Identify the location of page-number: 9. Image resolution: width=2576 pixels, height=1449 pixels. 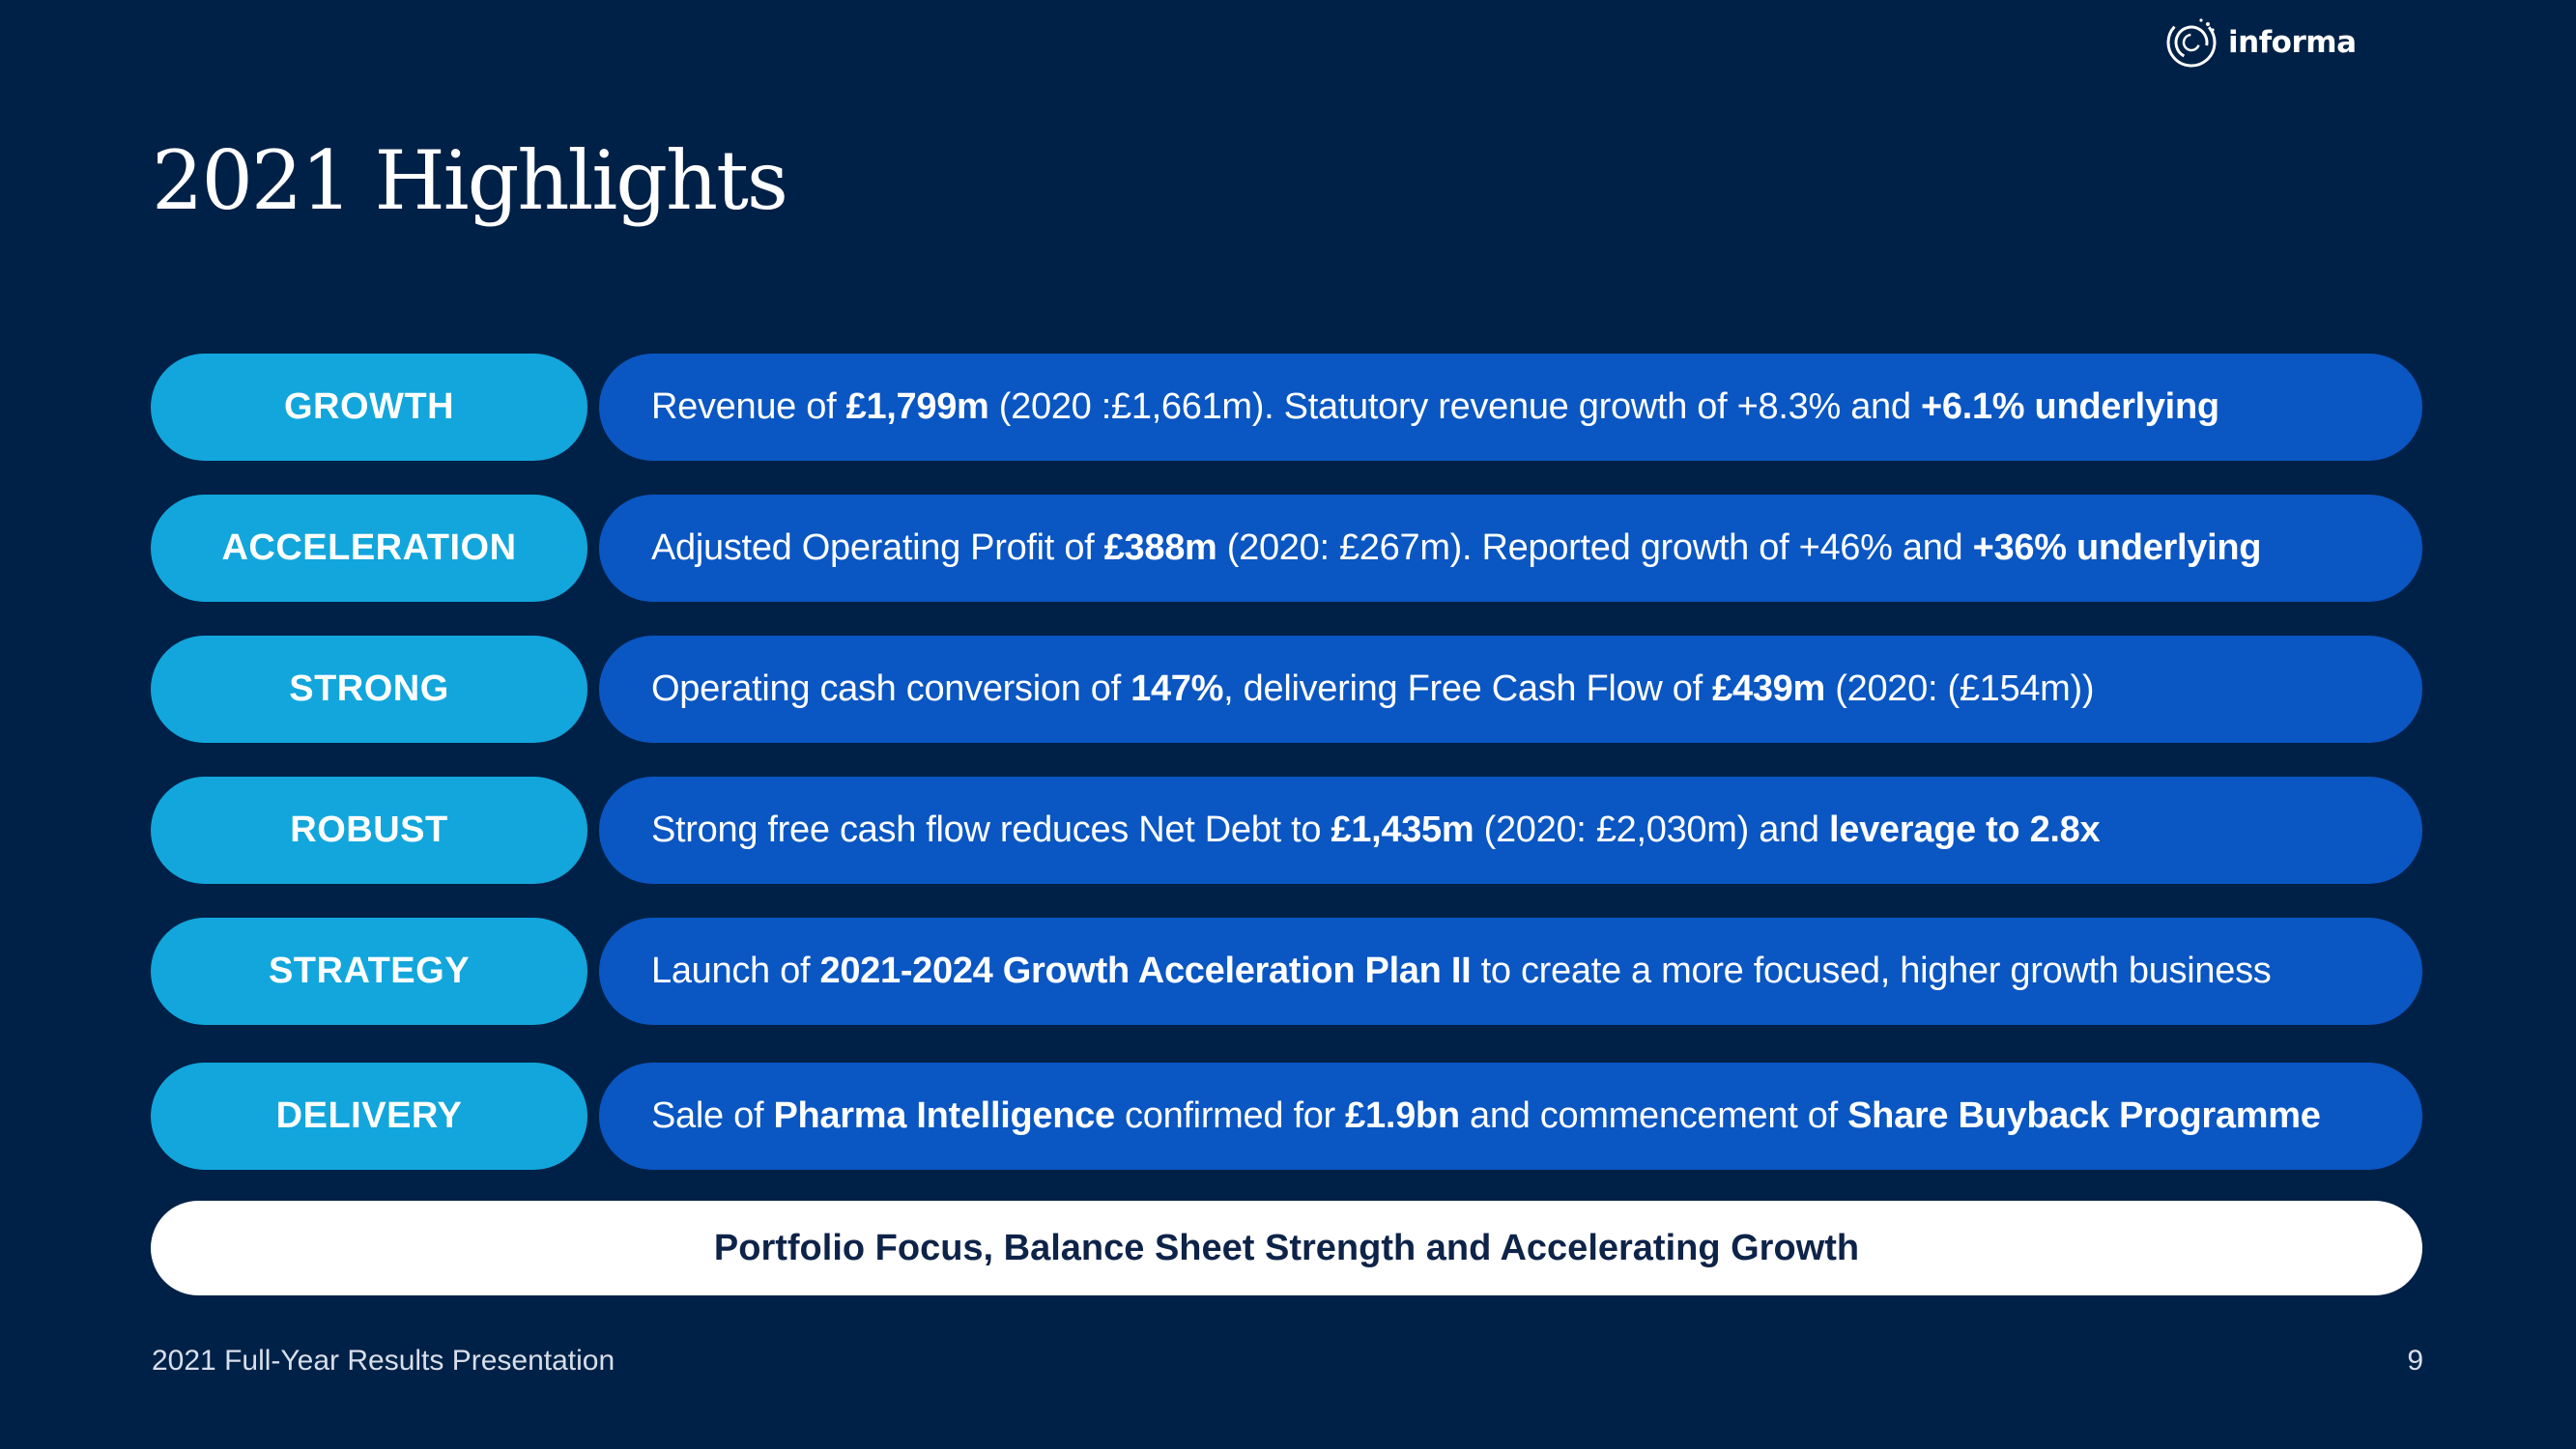
(2415, 1361).